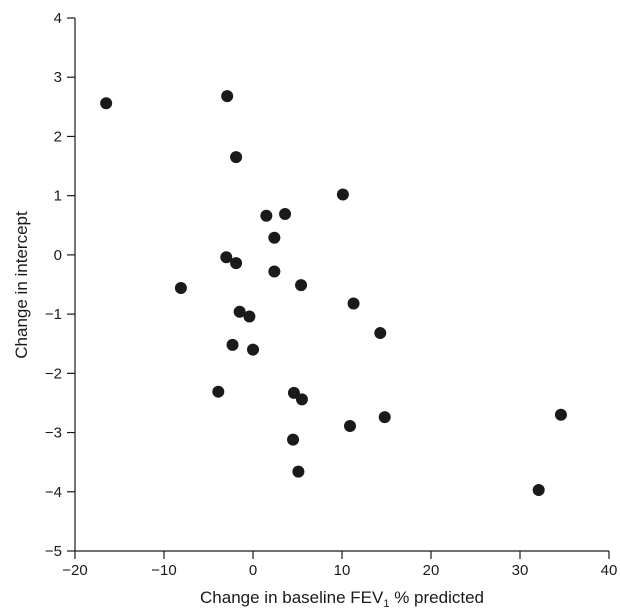  I want to click on y-tick-label: 2, so click(58, 136).